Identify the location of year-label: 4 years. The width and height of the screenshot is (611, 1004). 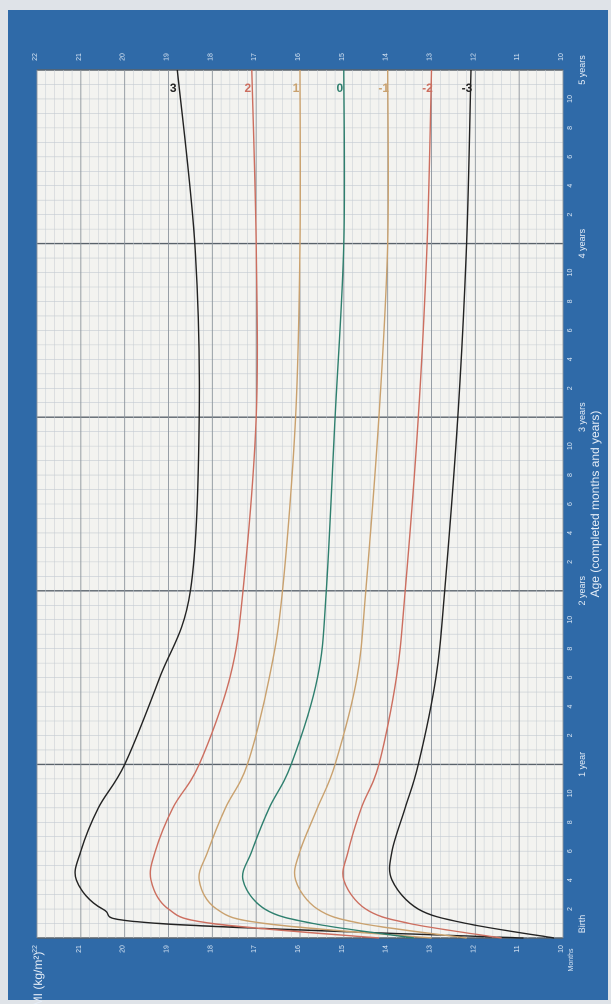
(582, 243).